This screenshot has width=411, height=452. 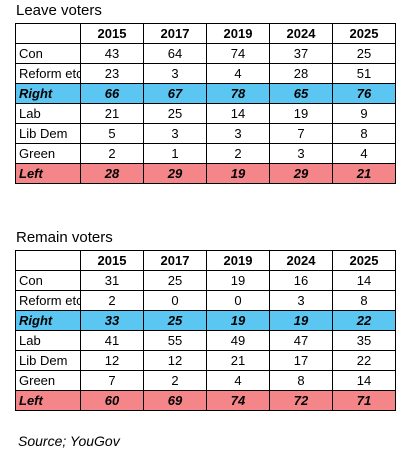 I want to click on table-cell: 65, so click(x=301, y=93).